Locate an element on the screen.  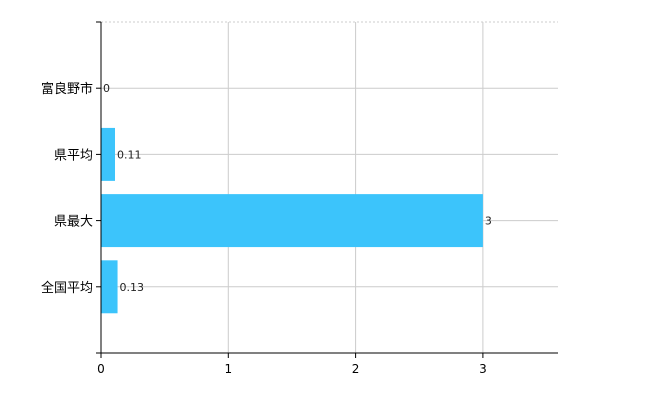
y-tick-label: 県最大 is located at coordinates (73, 222).